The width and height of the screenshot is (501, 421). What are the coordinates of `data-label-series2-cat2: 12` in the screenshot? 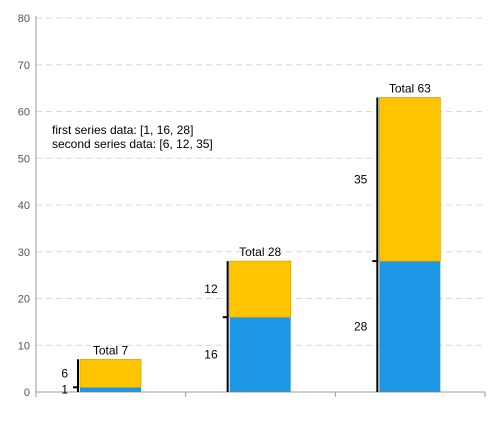 It's located at (211, 289).